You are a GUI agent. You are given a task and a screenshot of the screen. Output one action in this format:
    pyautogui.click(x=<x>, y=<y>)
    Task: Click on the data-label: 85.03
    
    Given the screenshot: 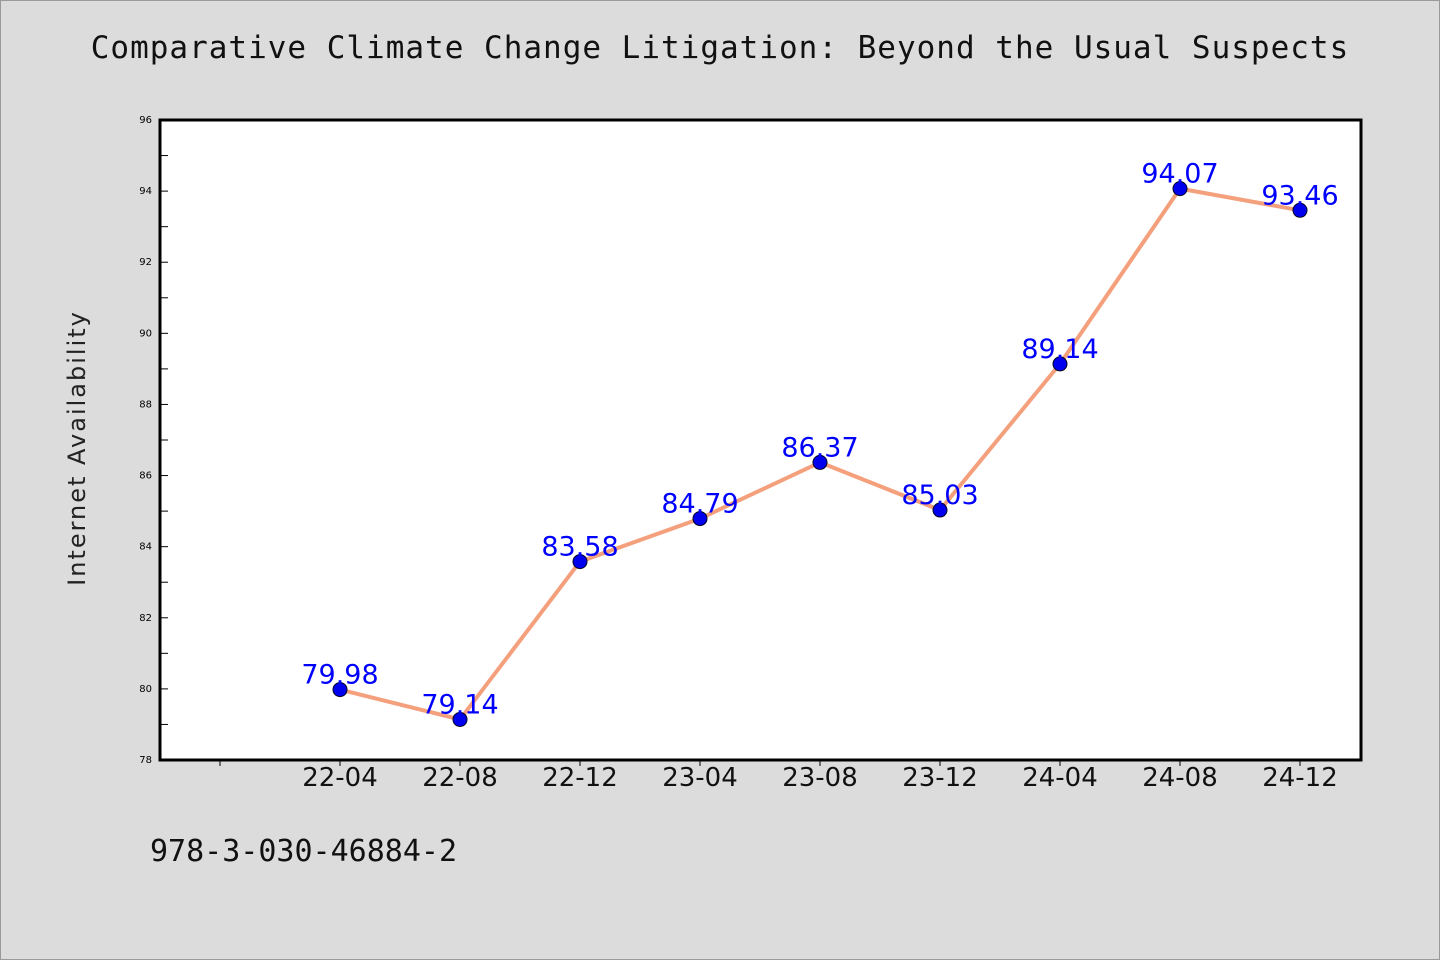 What is the action you would take?
    pyautogui.click(x=939, y=495)
    